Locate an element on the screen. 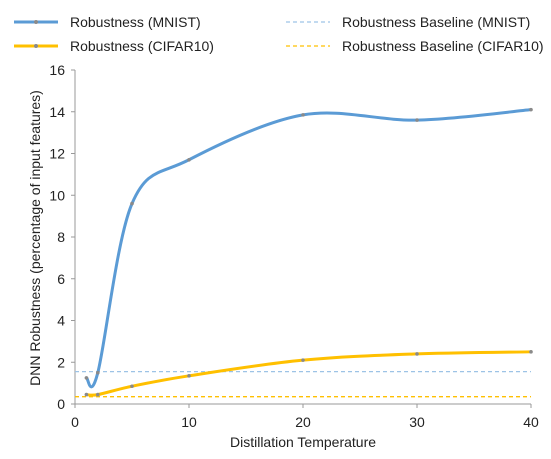 The width and height of the screenshot is (551, 459). x-tick-label: 30 is located at coordinates (417, 422).